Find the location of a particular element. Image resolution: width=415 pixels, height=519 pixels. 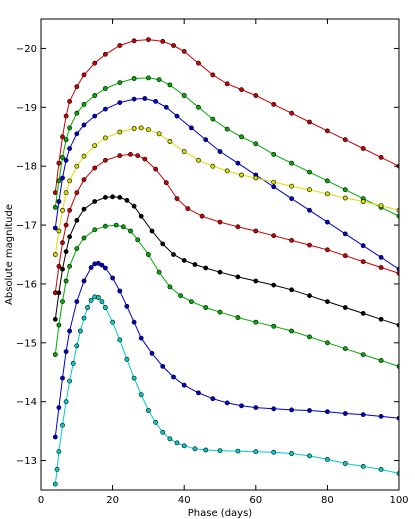

x-tick-label: 60 is located at coordinates (255, 500).